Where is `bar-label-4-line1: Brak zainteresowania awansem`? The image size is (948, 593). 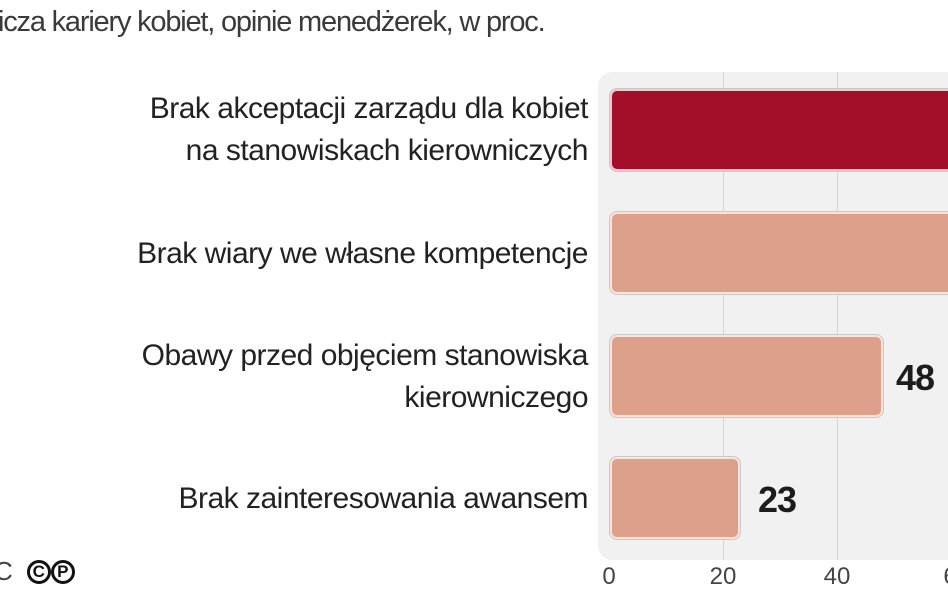 bar-label-4-line1: Brak zainteresowania awansem is located at coordinates (383, 498).